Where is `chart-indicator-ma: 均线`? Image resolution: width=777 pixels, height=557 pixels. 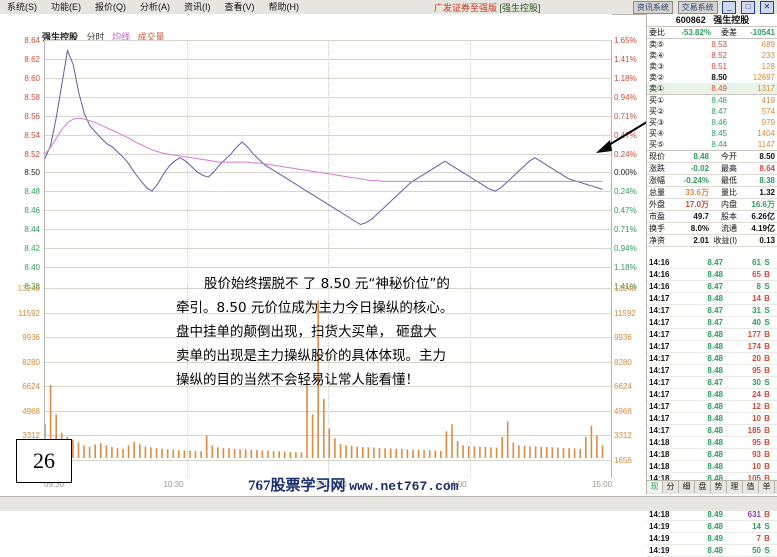
chart-indicator-ma: 均线 is located at coordinates (121, 37).